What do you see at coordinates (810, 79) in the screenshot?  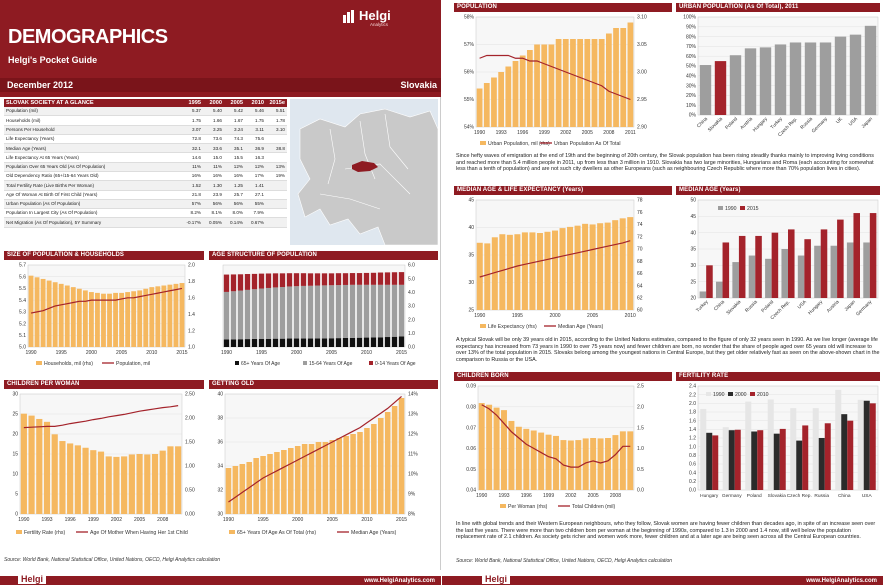 I see `bar-Russia` at bounding box center [810, 79].